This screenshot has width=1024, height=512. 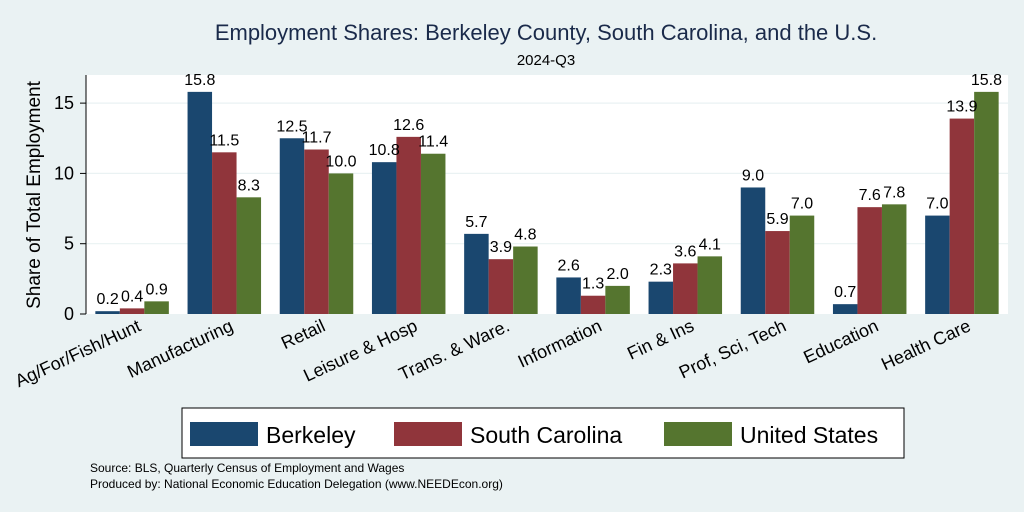 I want to click on y-axis-ticks: 0 5 10 15, so click(x=70, y=208).